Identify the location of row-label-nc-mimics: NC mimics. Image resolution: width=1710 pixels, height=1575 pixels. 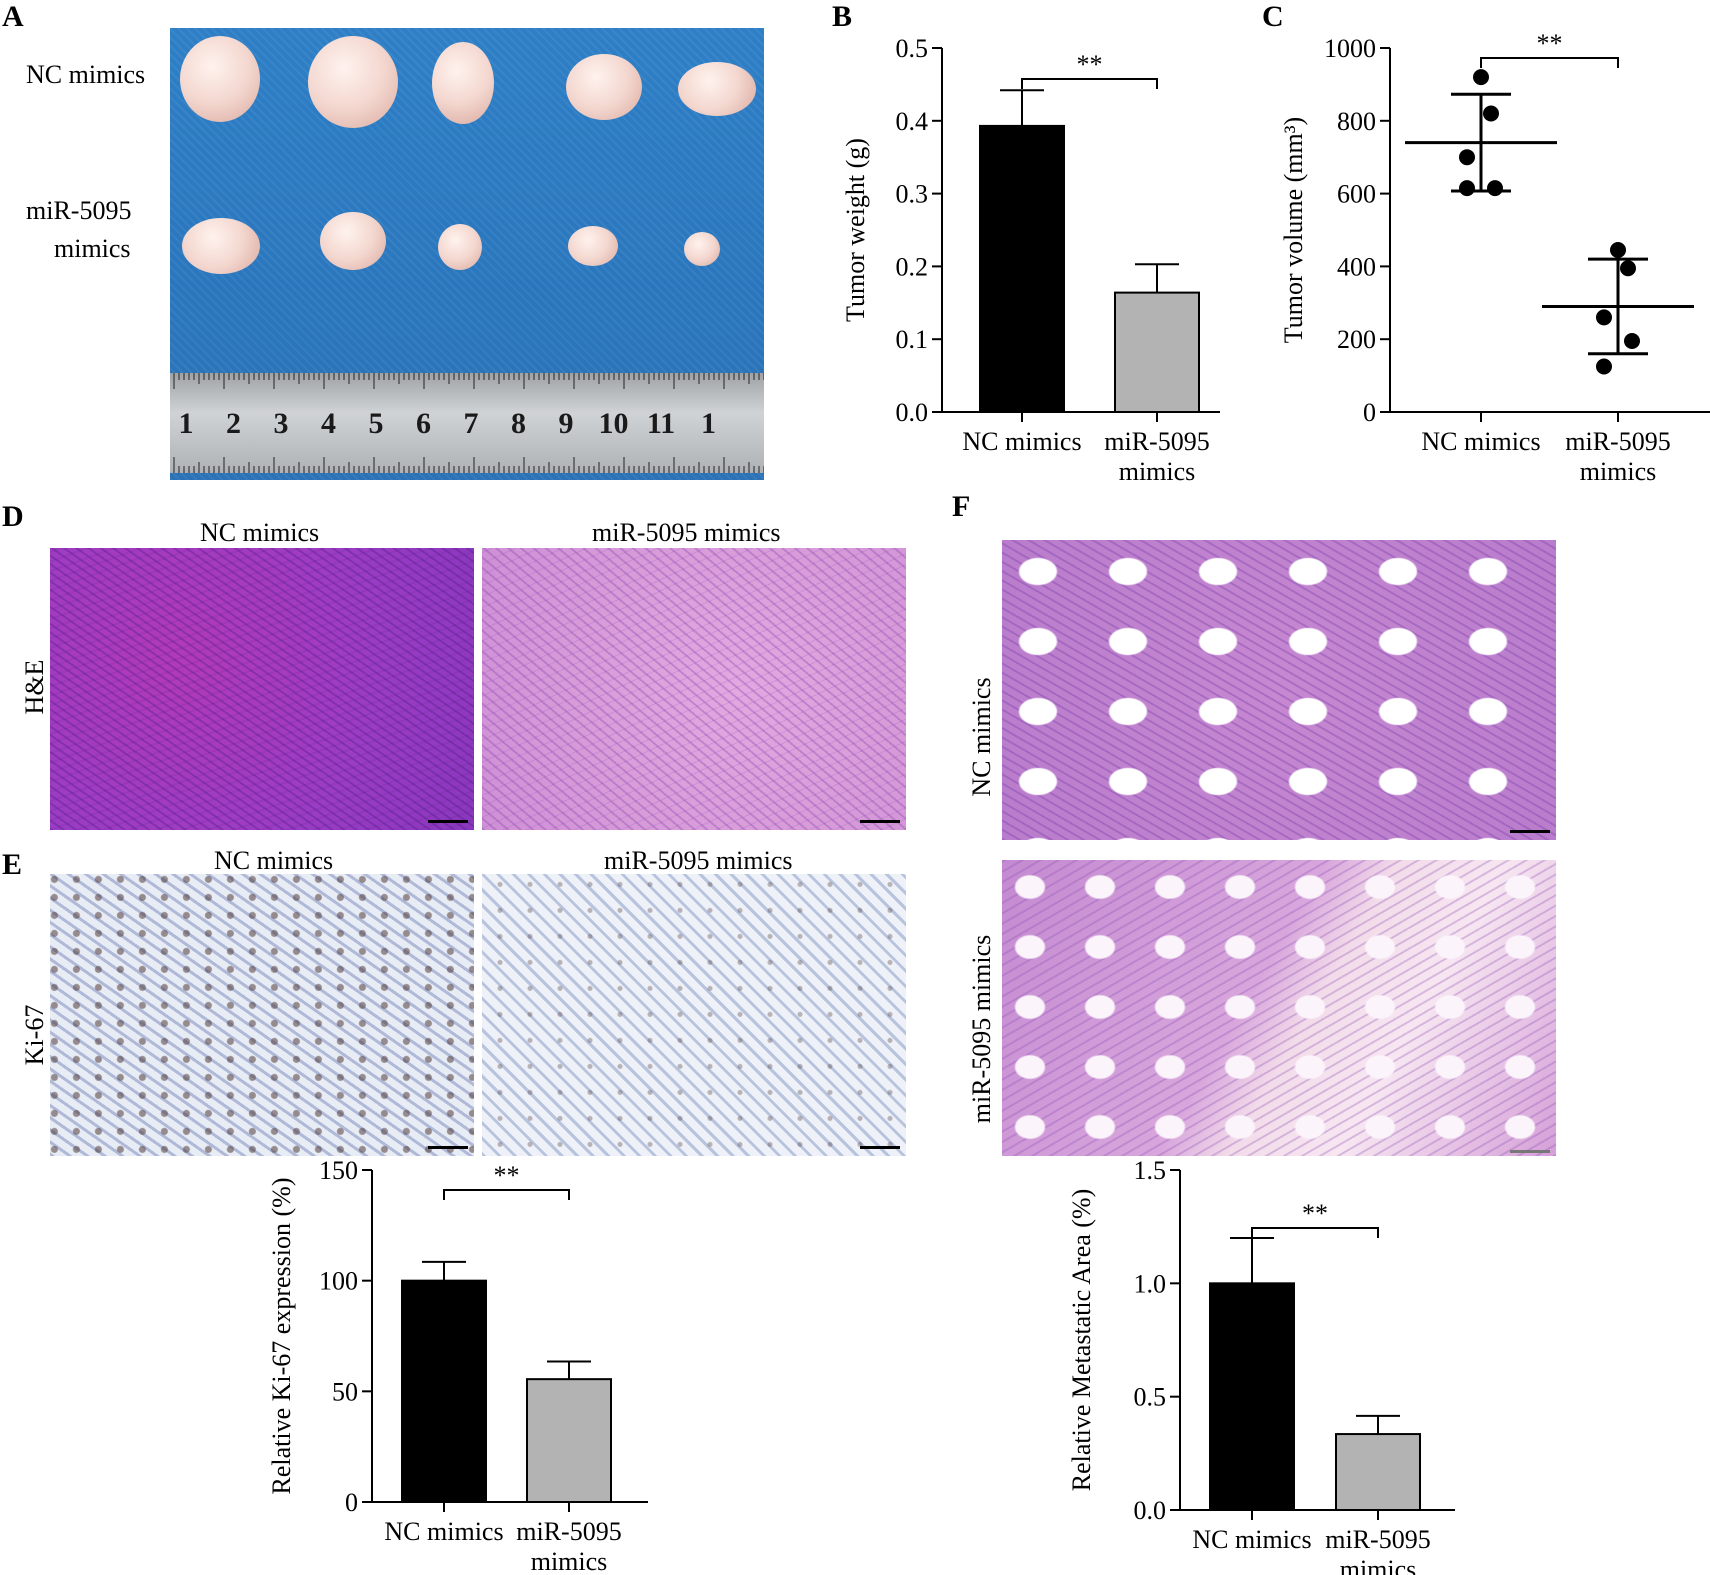
(86, 74).